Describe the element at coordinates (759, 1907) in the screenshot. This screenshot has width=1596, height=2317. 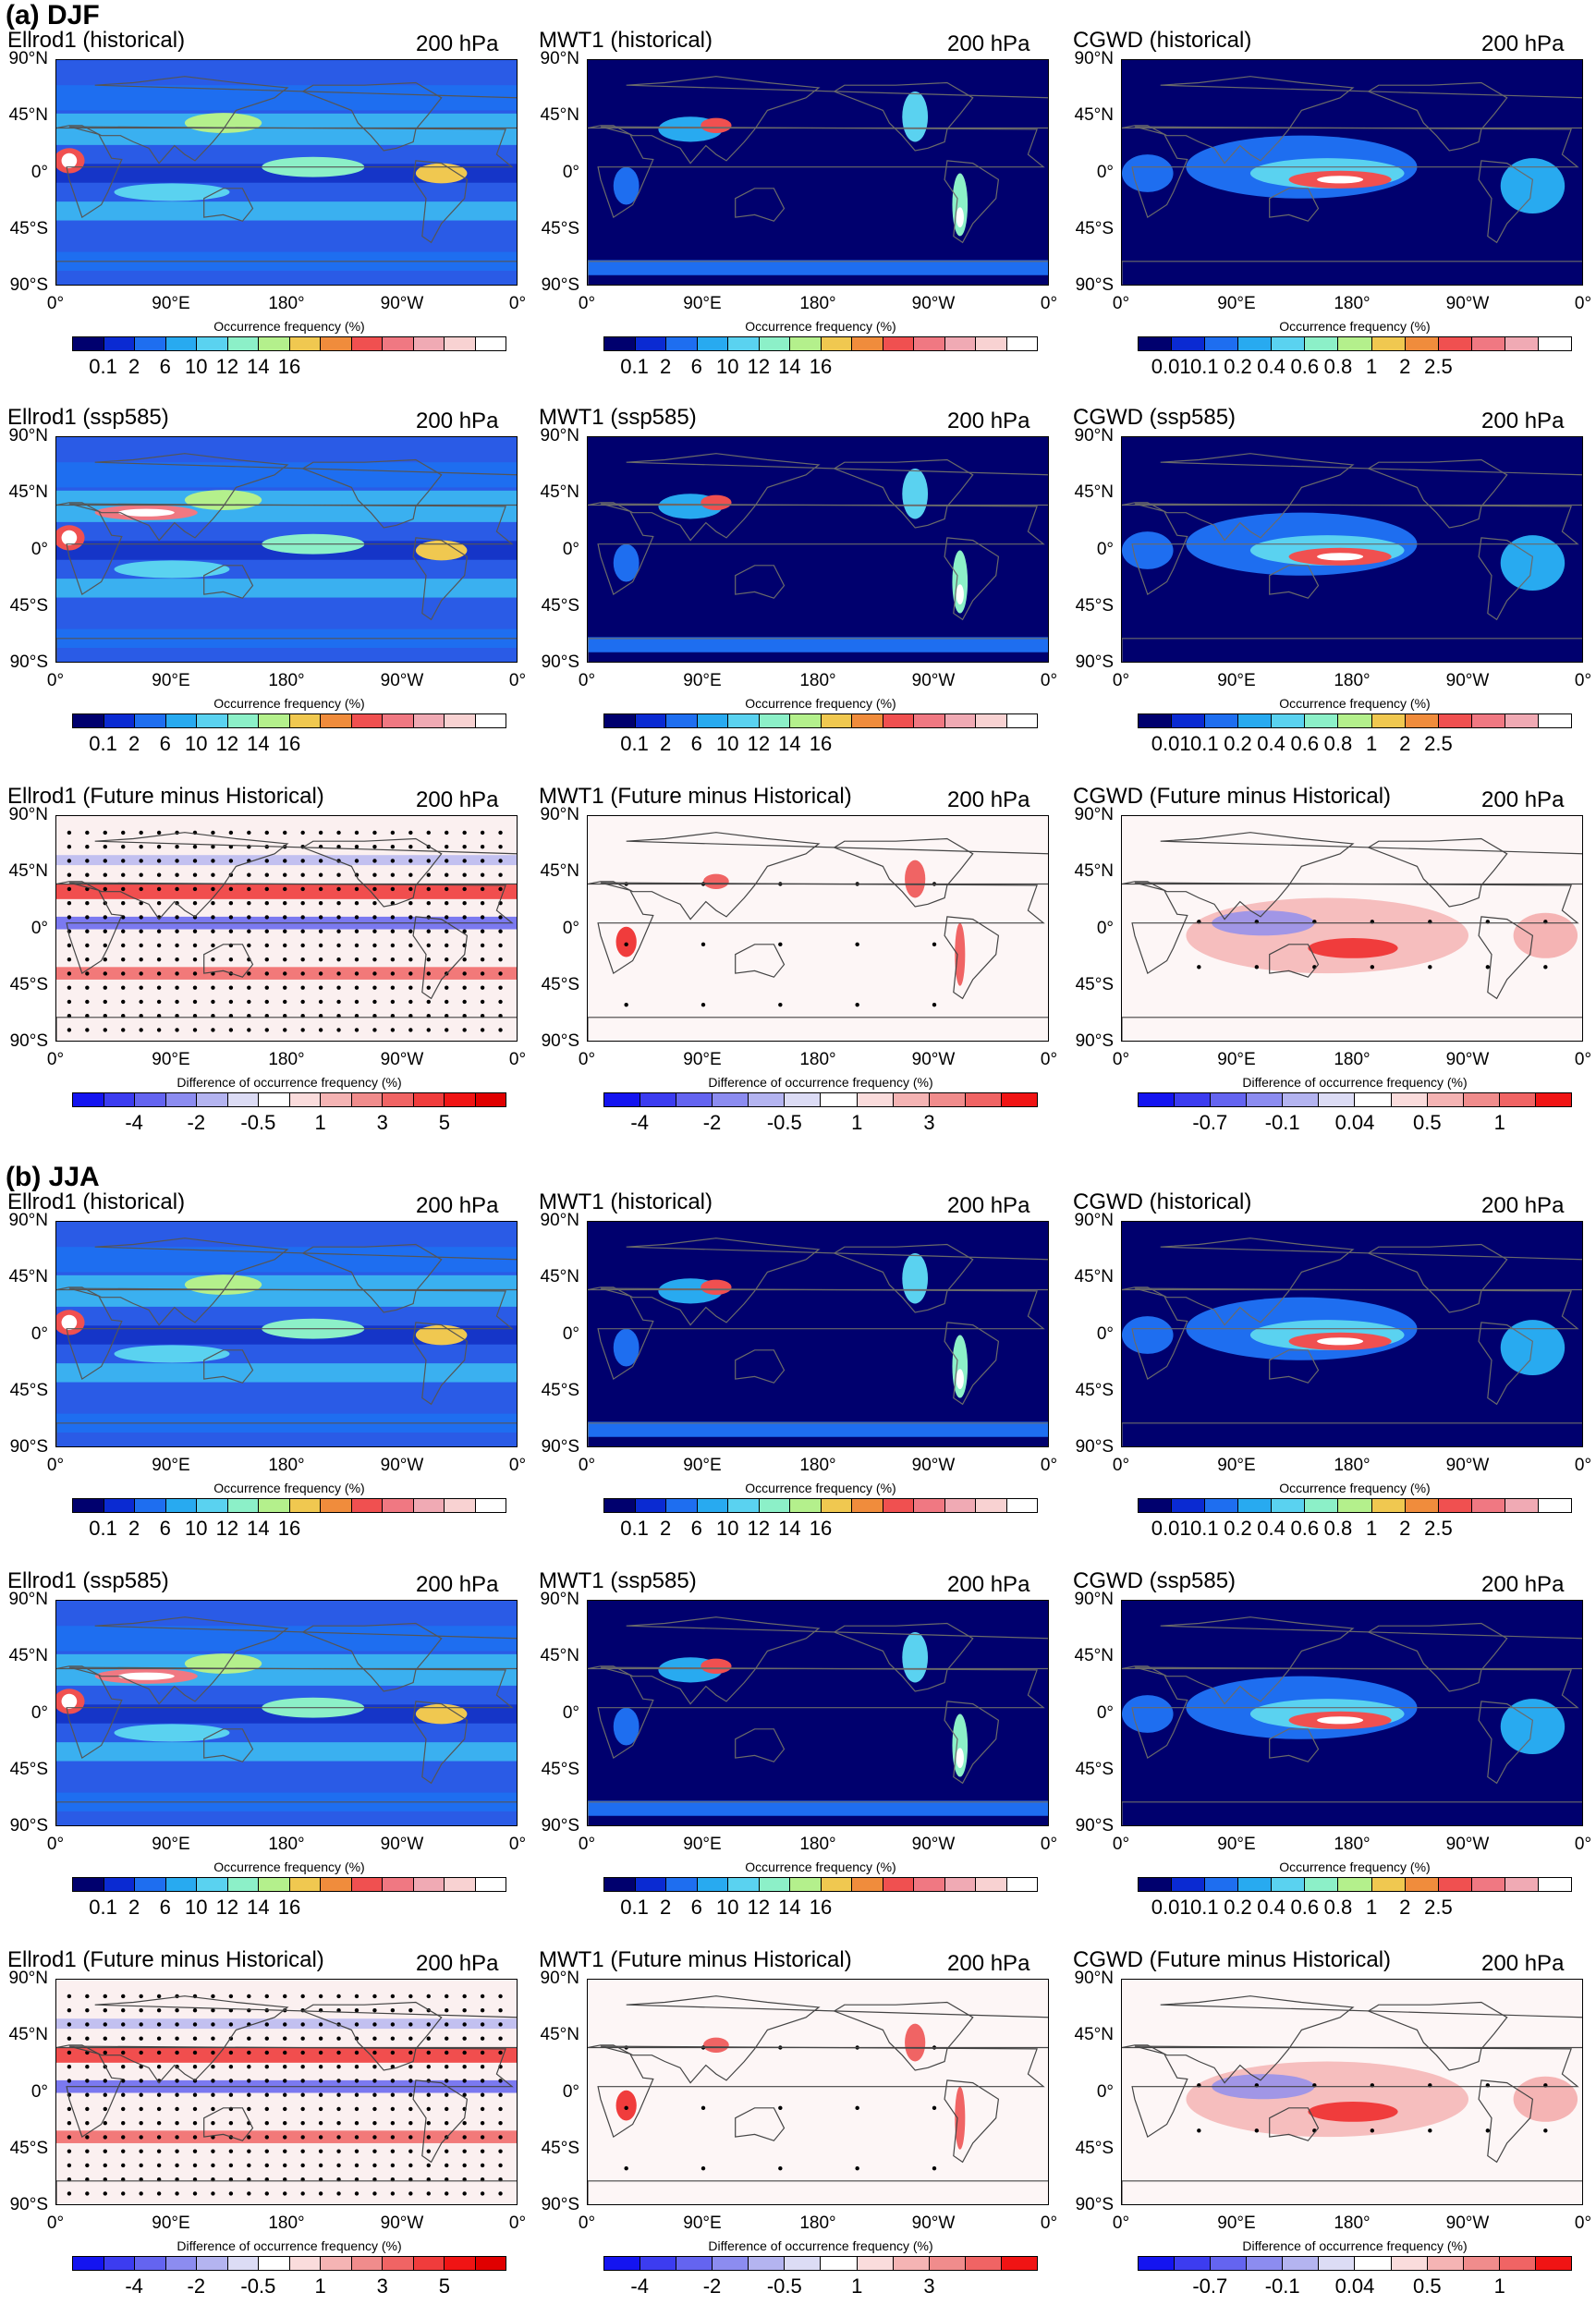
I see `colorbar-tick-label: 12` at that location.